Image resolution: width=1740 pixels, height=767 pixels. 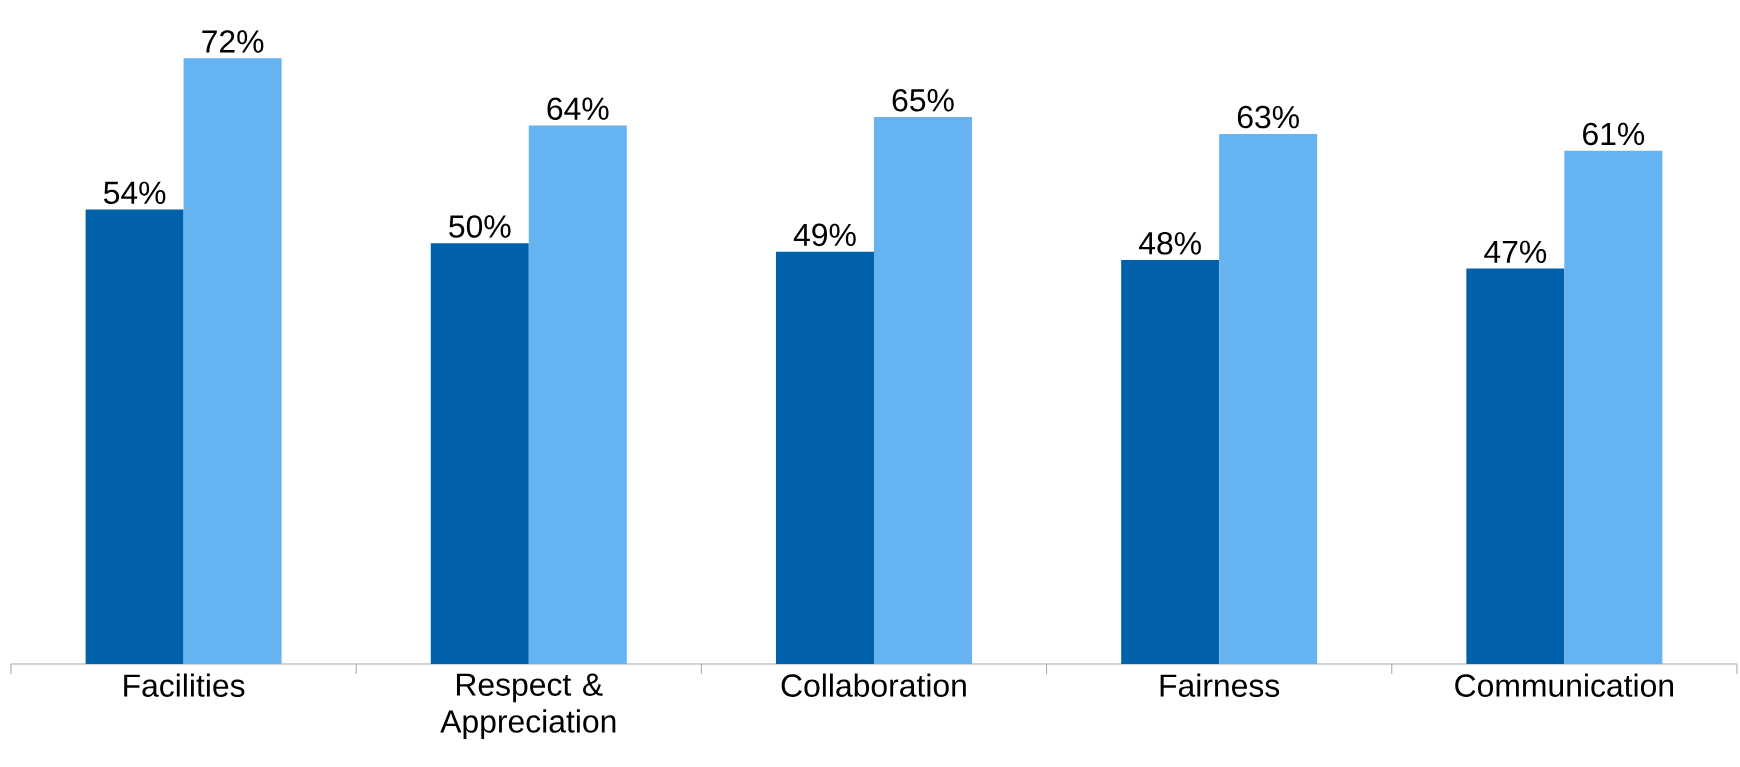 What do you see at coordinates (184, 685) in the screenshot?
I see `x-tick-label: Facilities` at bounding box center [184, 685].